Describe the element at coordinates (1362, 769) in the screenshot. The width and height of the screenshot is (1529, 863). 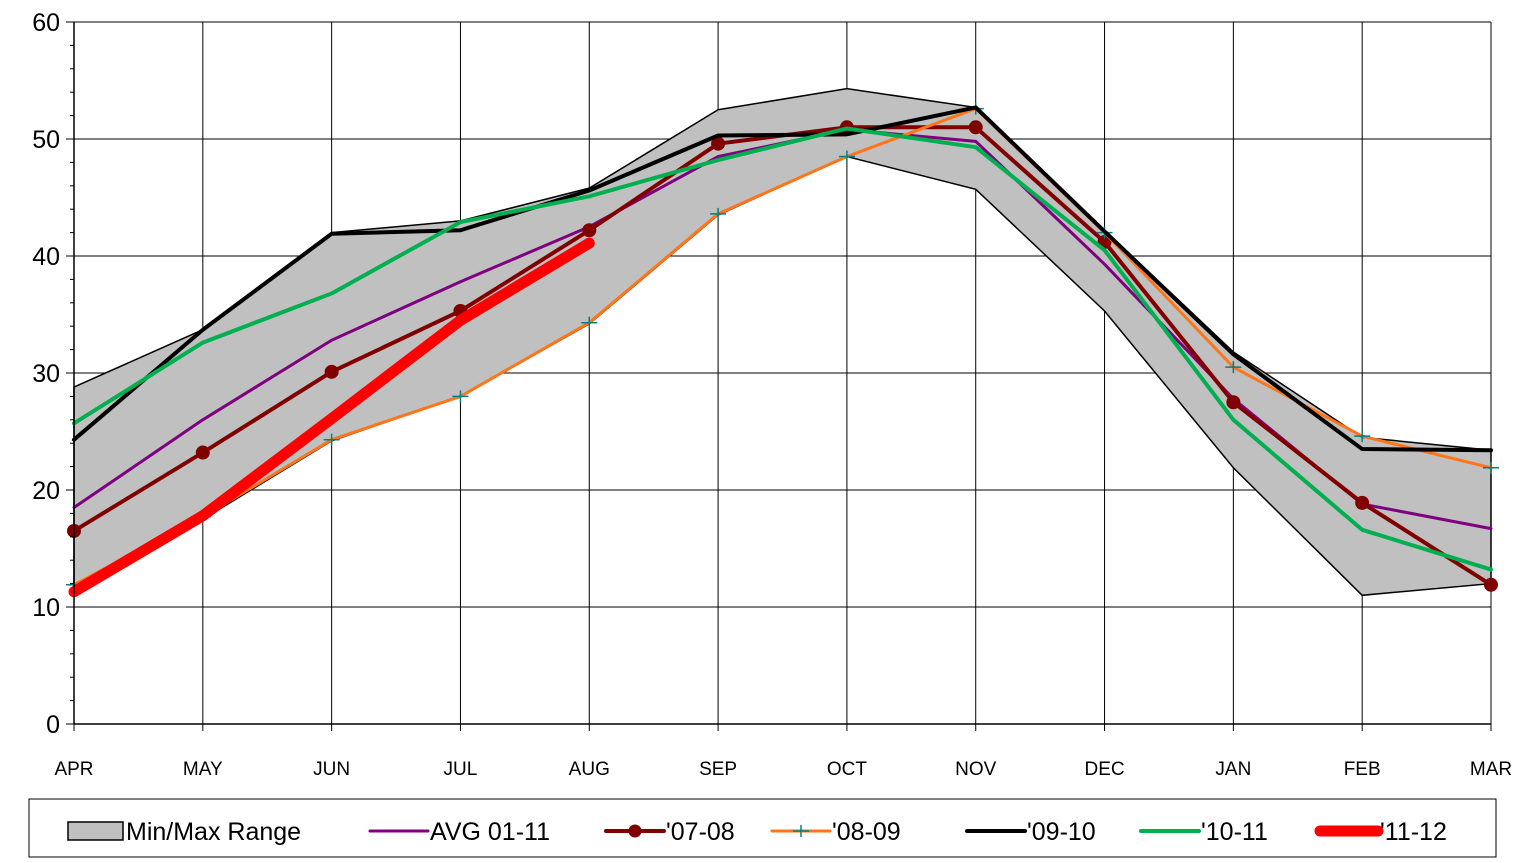
I see `x-tick-label: FEB` at that location.